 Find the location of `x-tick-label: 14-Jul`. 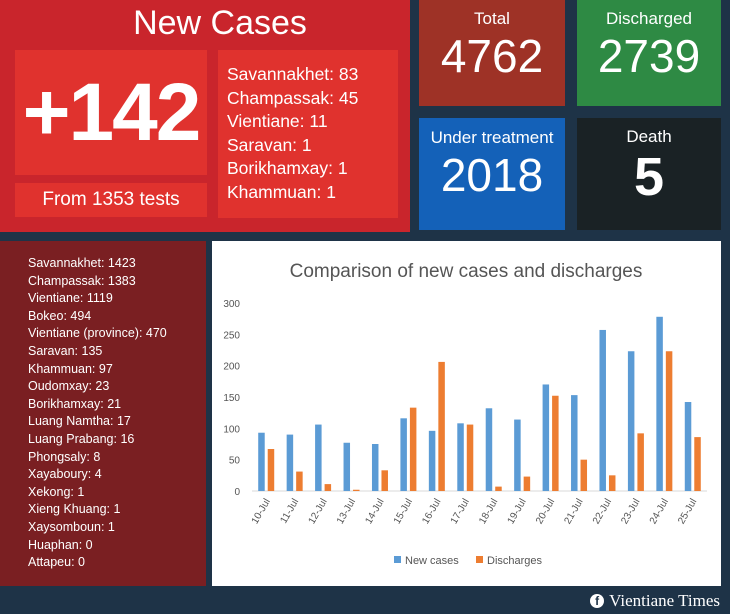

x-tick-label: 14-Jul is located at coordinates (374, 511).